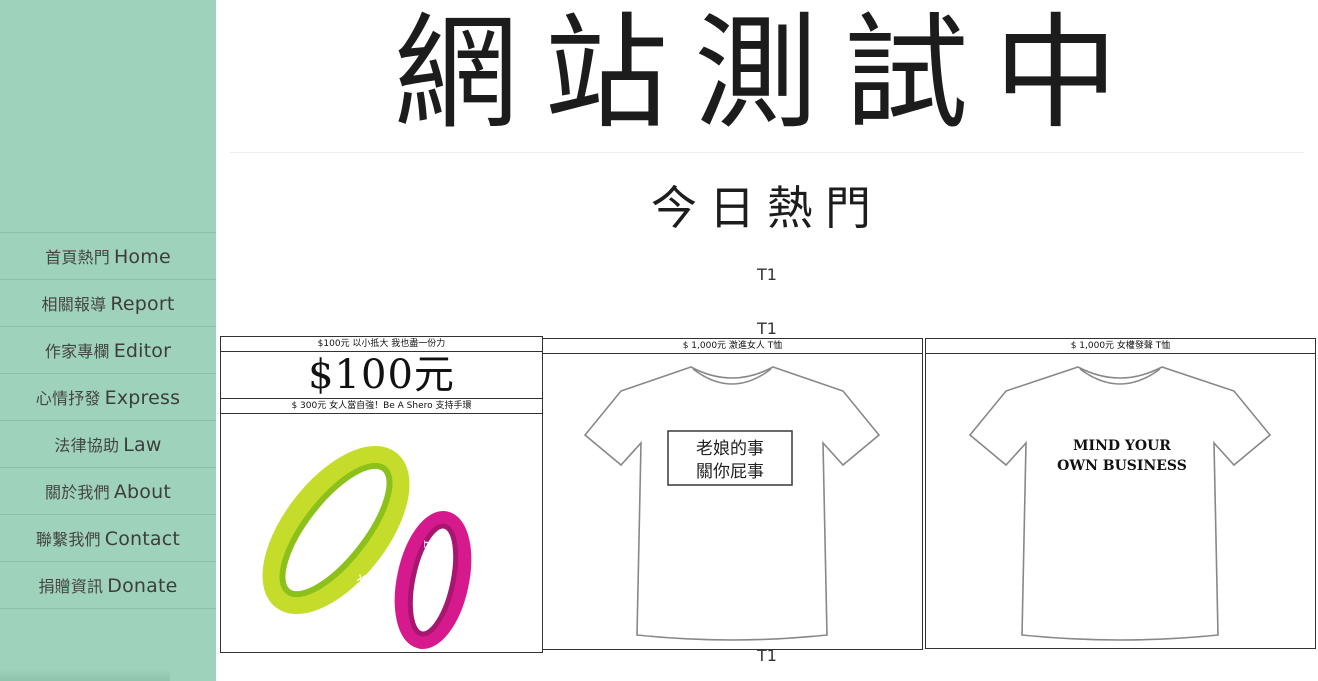  I want to click on nav-item-law: 法律協助 Law, so click(108, 443).